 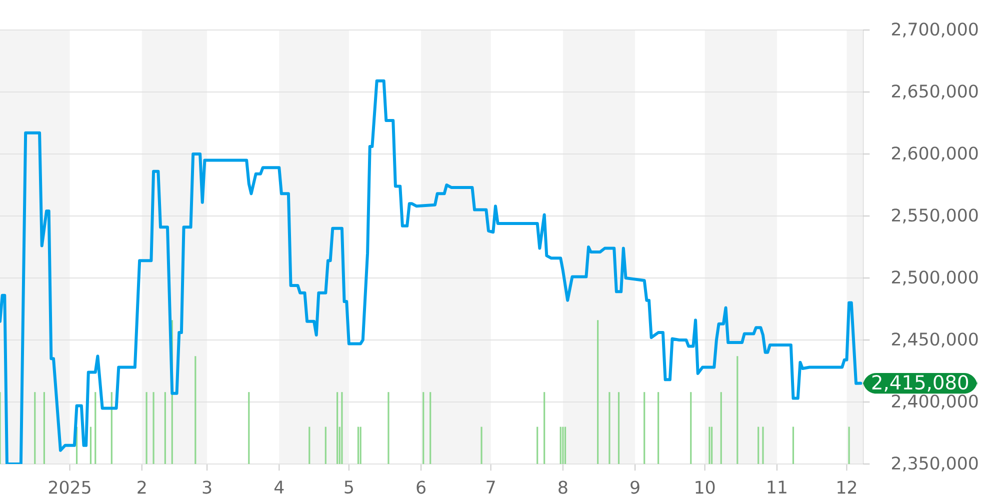 I want to click on x-tick-label: 4, so click(x=279, y=487).